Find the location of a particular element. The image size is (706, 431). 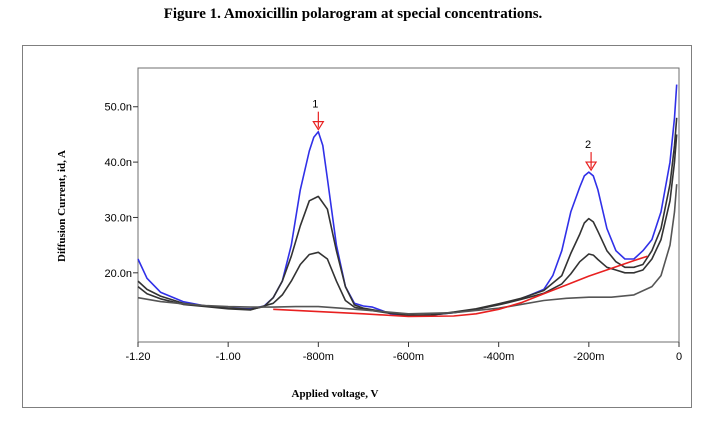

y-axis: 20.0n 30.0n 40.0n 50.0n is located at coordinates (121, 191).